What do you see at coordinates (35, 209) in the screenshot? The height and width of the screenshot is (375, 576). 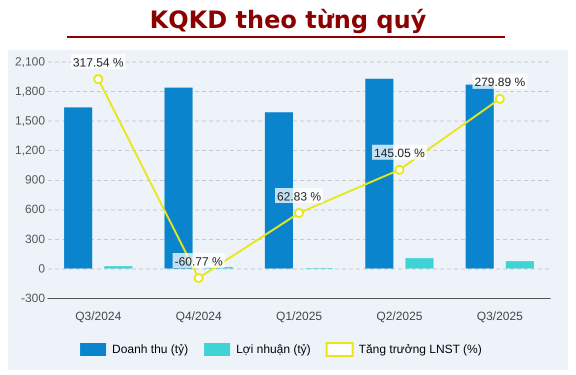 I see `y-tick-label: 600` at bounding box center [35, 209].